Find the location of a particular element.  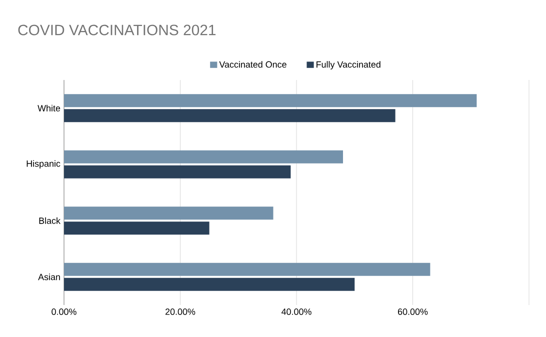

x-tick-label: 0.00% is located at coordinates (64, 311).